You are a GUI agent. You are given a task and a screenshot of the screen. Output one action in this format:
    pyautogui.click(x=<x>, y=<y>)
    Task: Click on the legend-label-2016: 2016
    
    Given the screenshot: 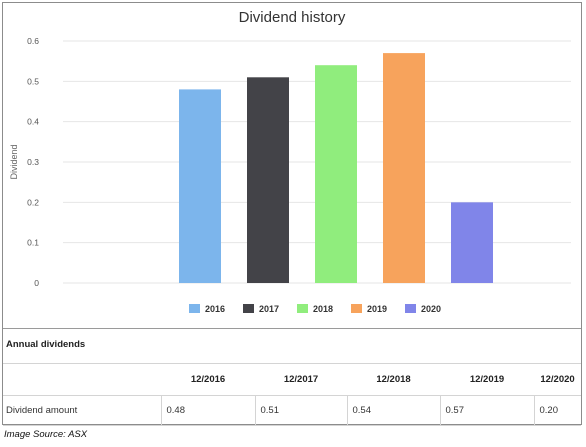 What is the action you would take?
    pyautogui.click(x=215, y=309)
    